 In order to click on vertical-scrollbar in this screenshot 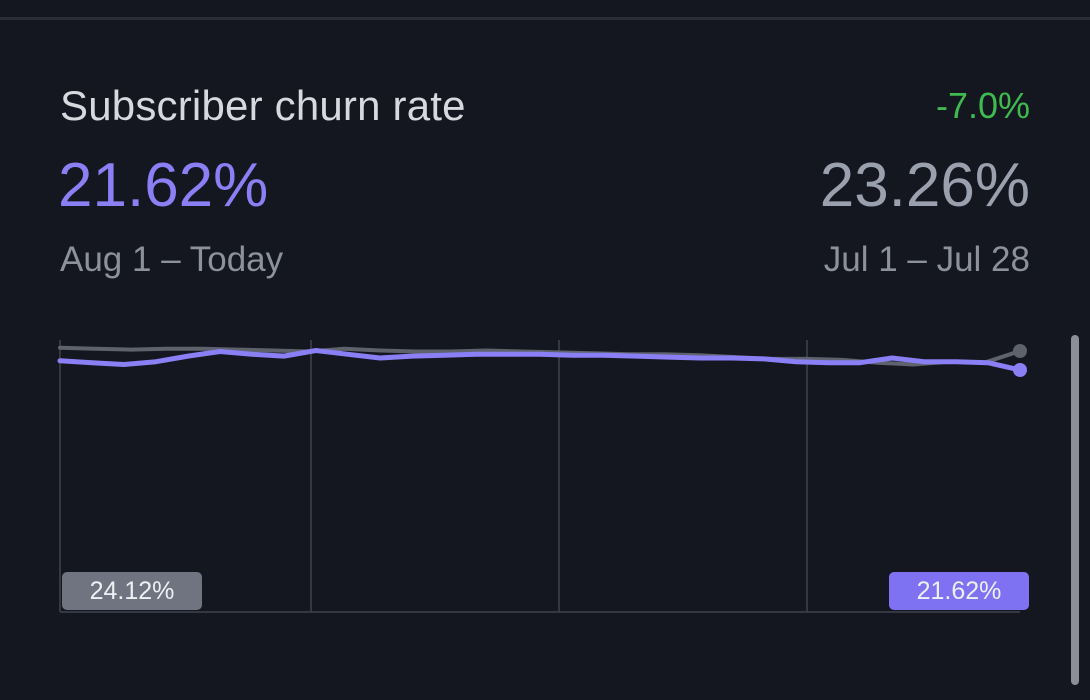, I will do `click(1075, 510)`.